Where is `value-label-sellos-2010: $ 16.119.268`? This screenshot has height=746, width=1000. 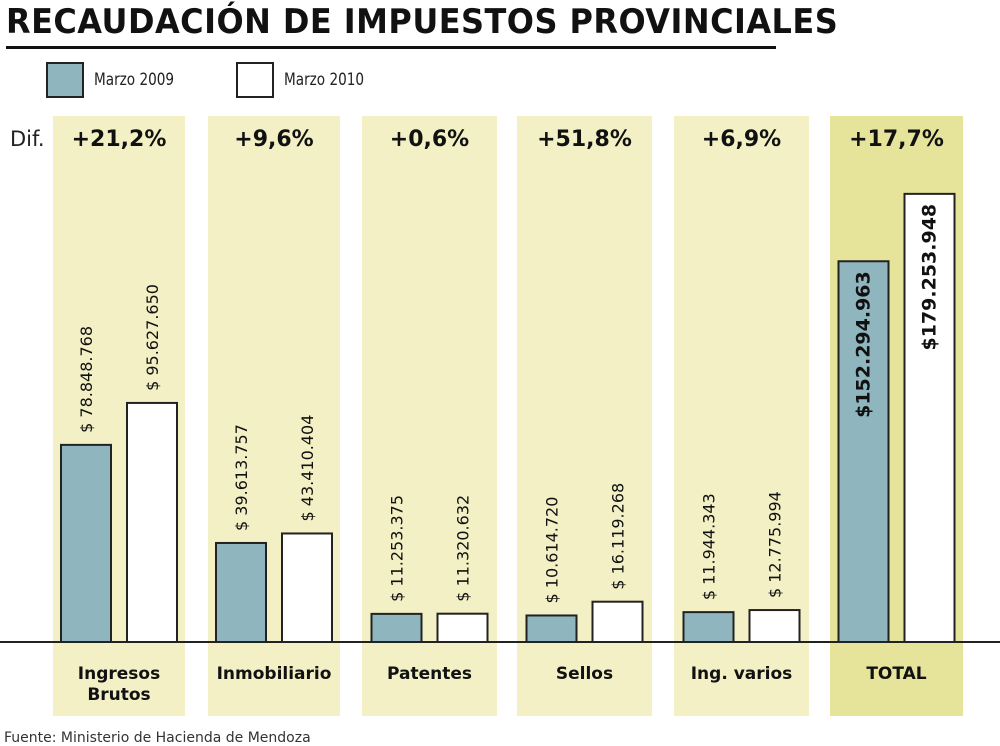
value-label-sellos-2010: $ 16.119.268 is located at coordinates (618, 536).